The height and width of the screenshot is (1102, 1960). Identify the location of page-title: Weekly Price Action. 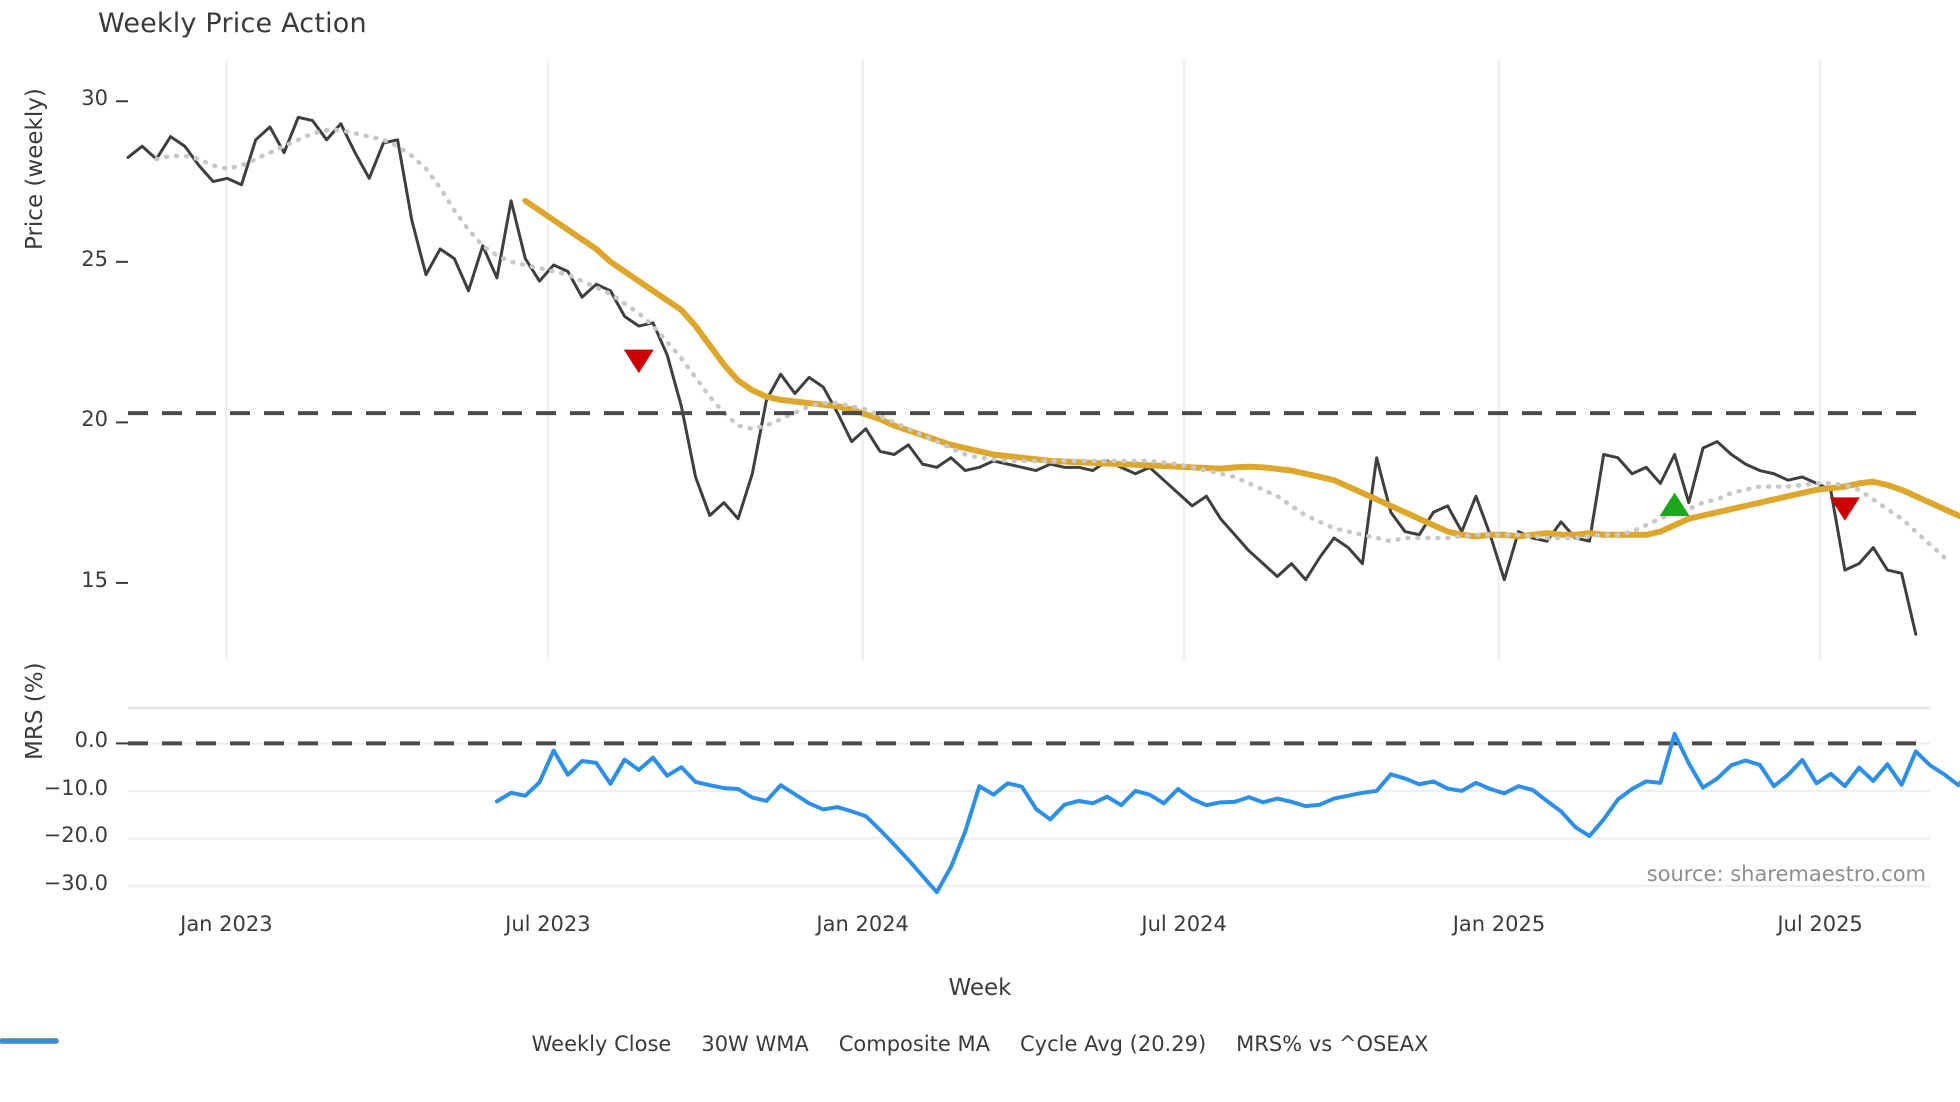
(232, 23).